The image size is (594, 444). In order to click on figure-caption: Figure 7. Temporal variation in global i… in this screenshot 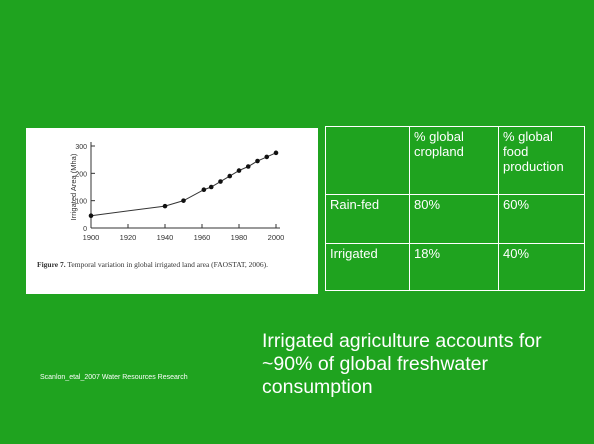, I will do `click(174, 264)`.